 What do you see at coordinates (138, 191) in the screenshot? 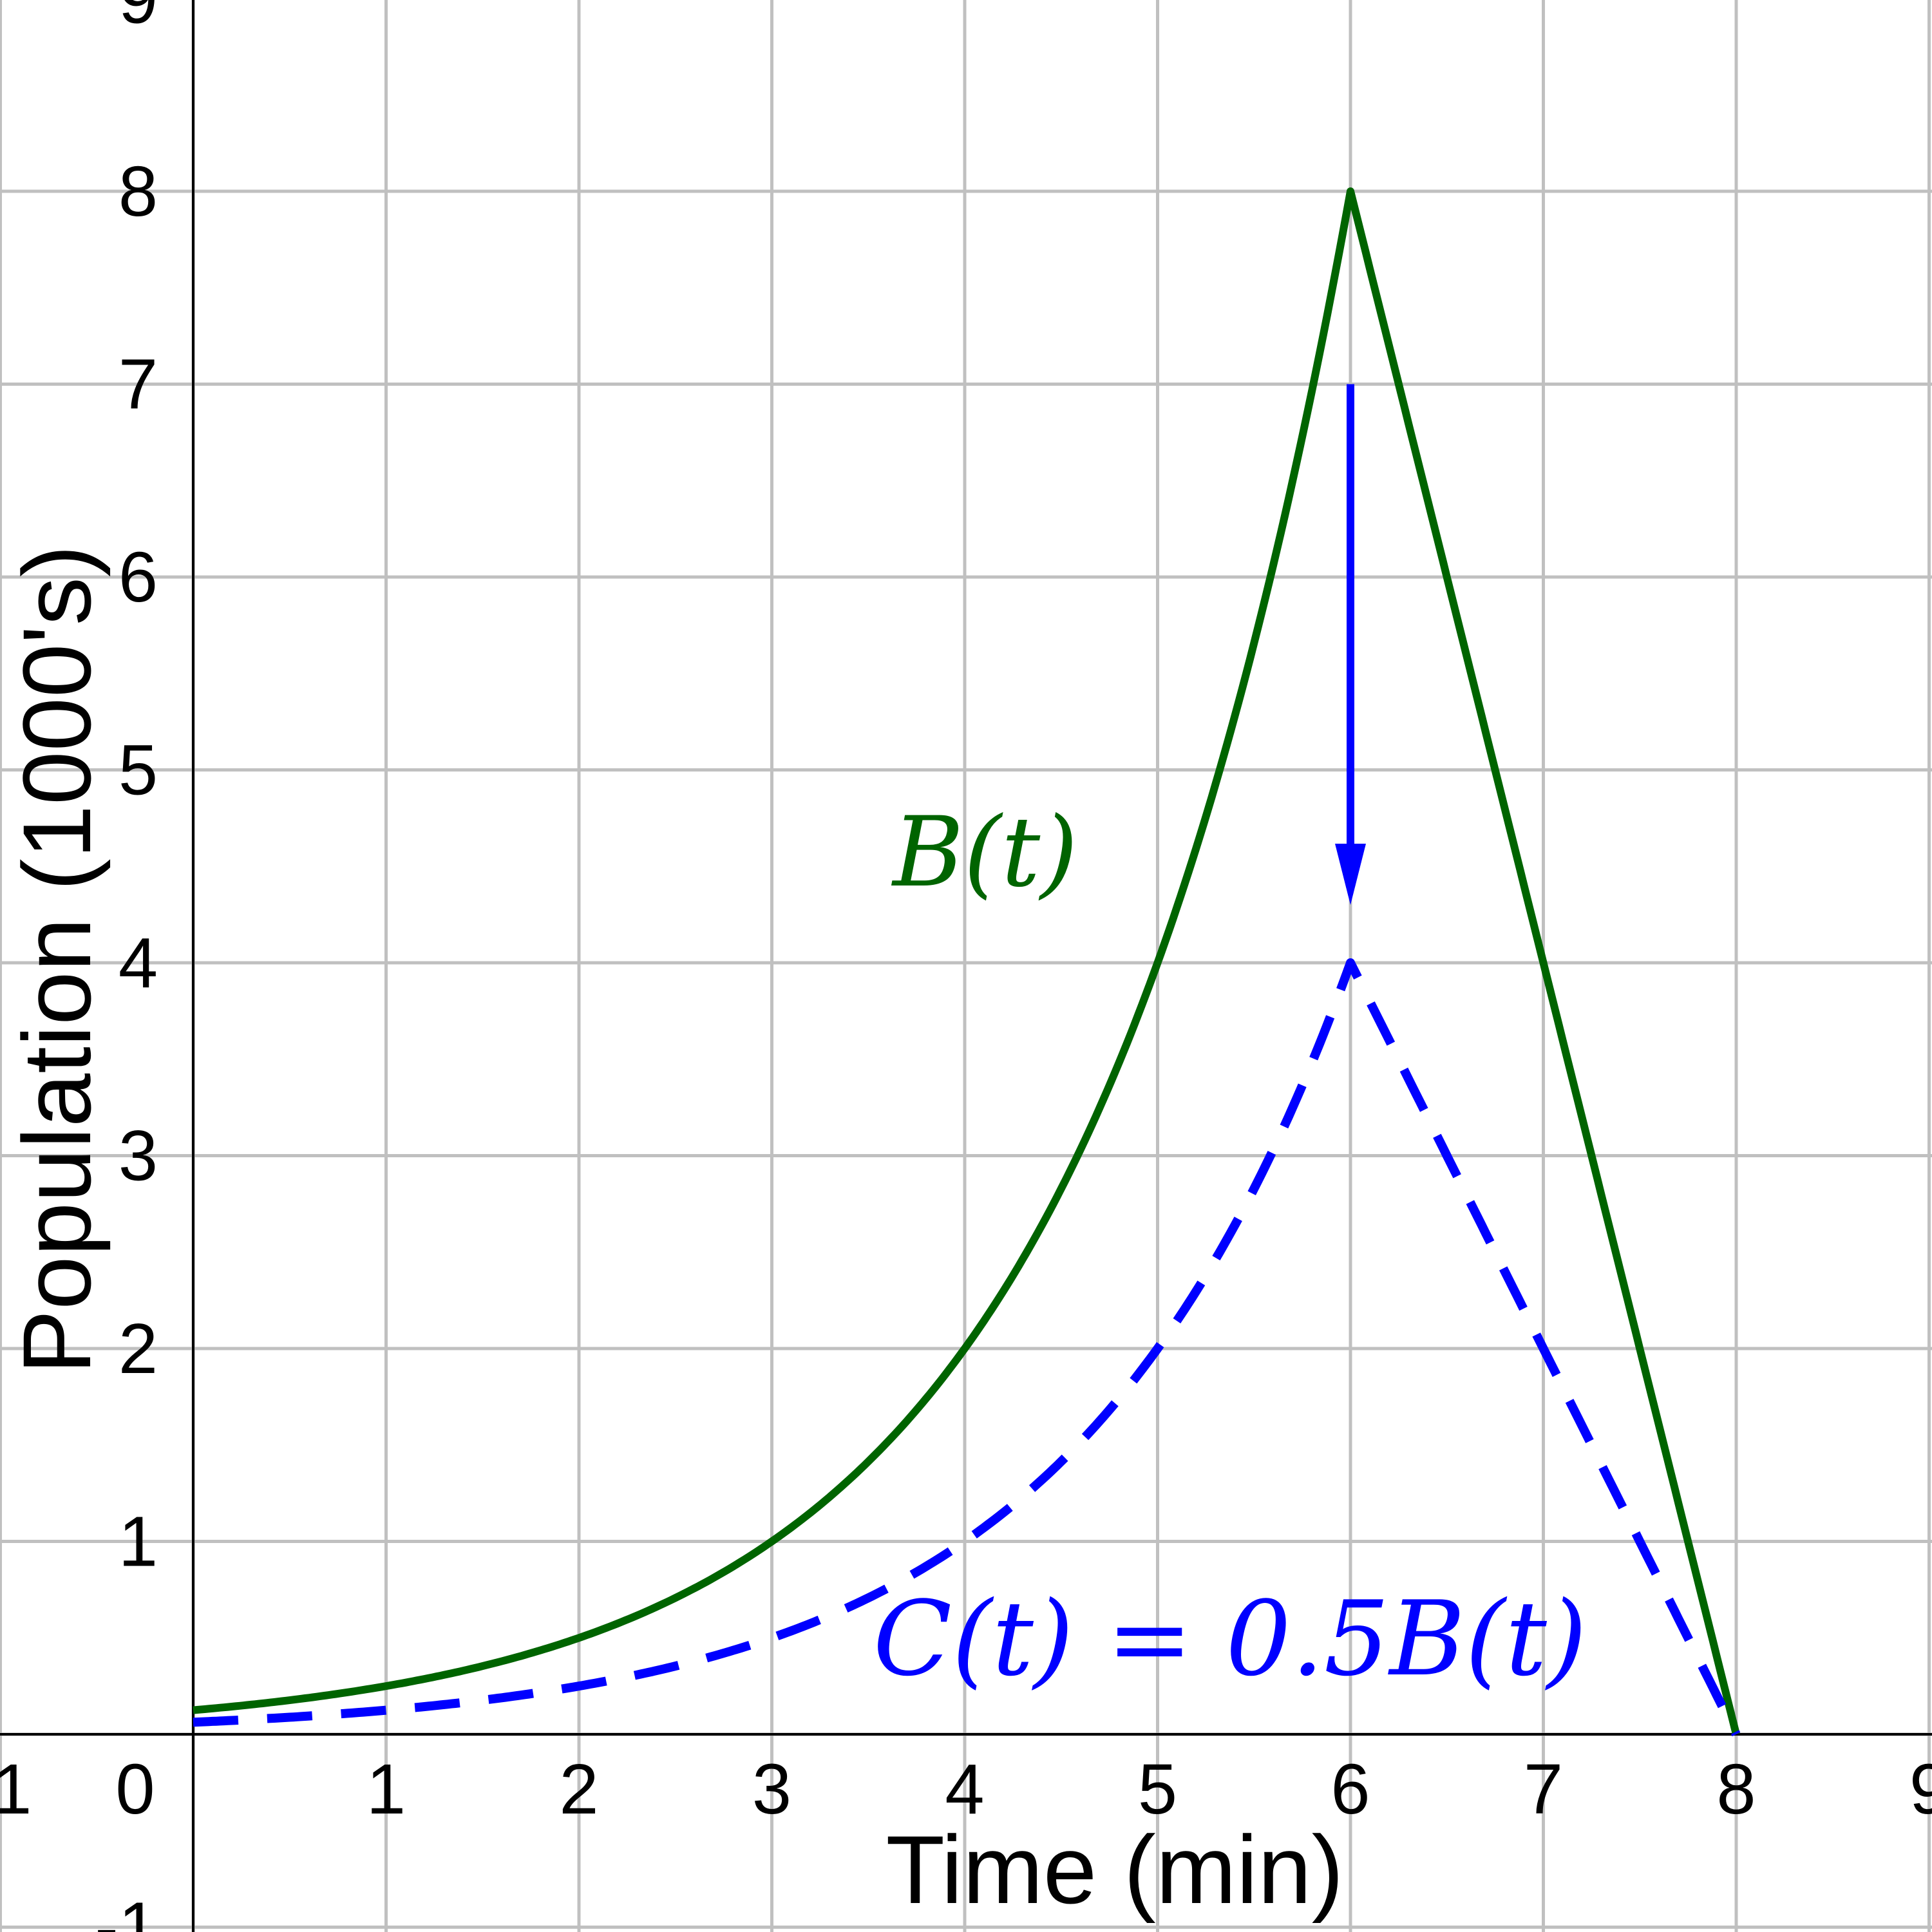
I see `y-tick-label: 8` at bounding box center [138, 191].